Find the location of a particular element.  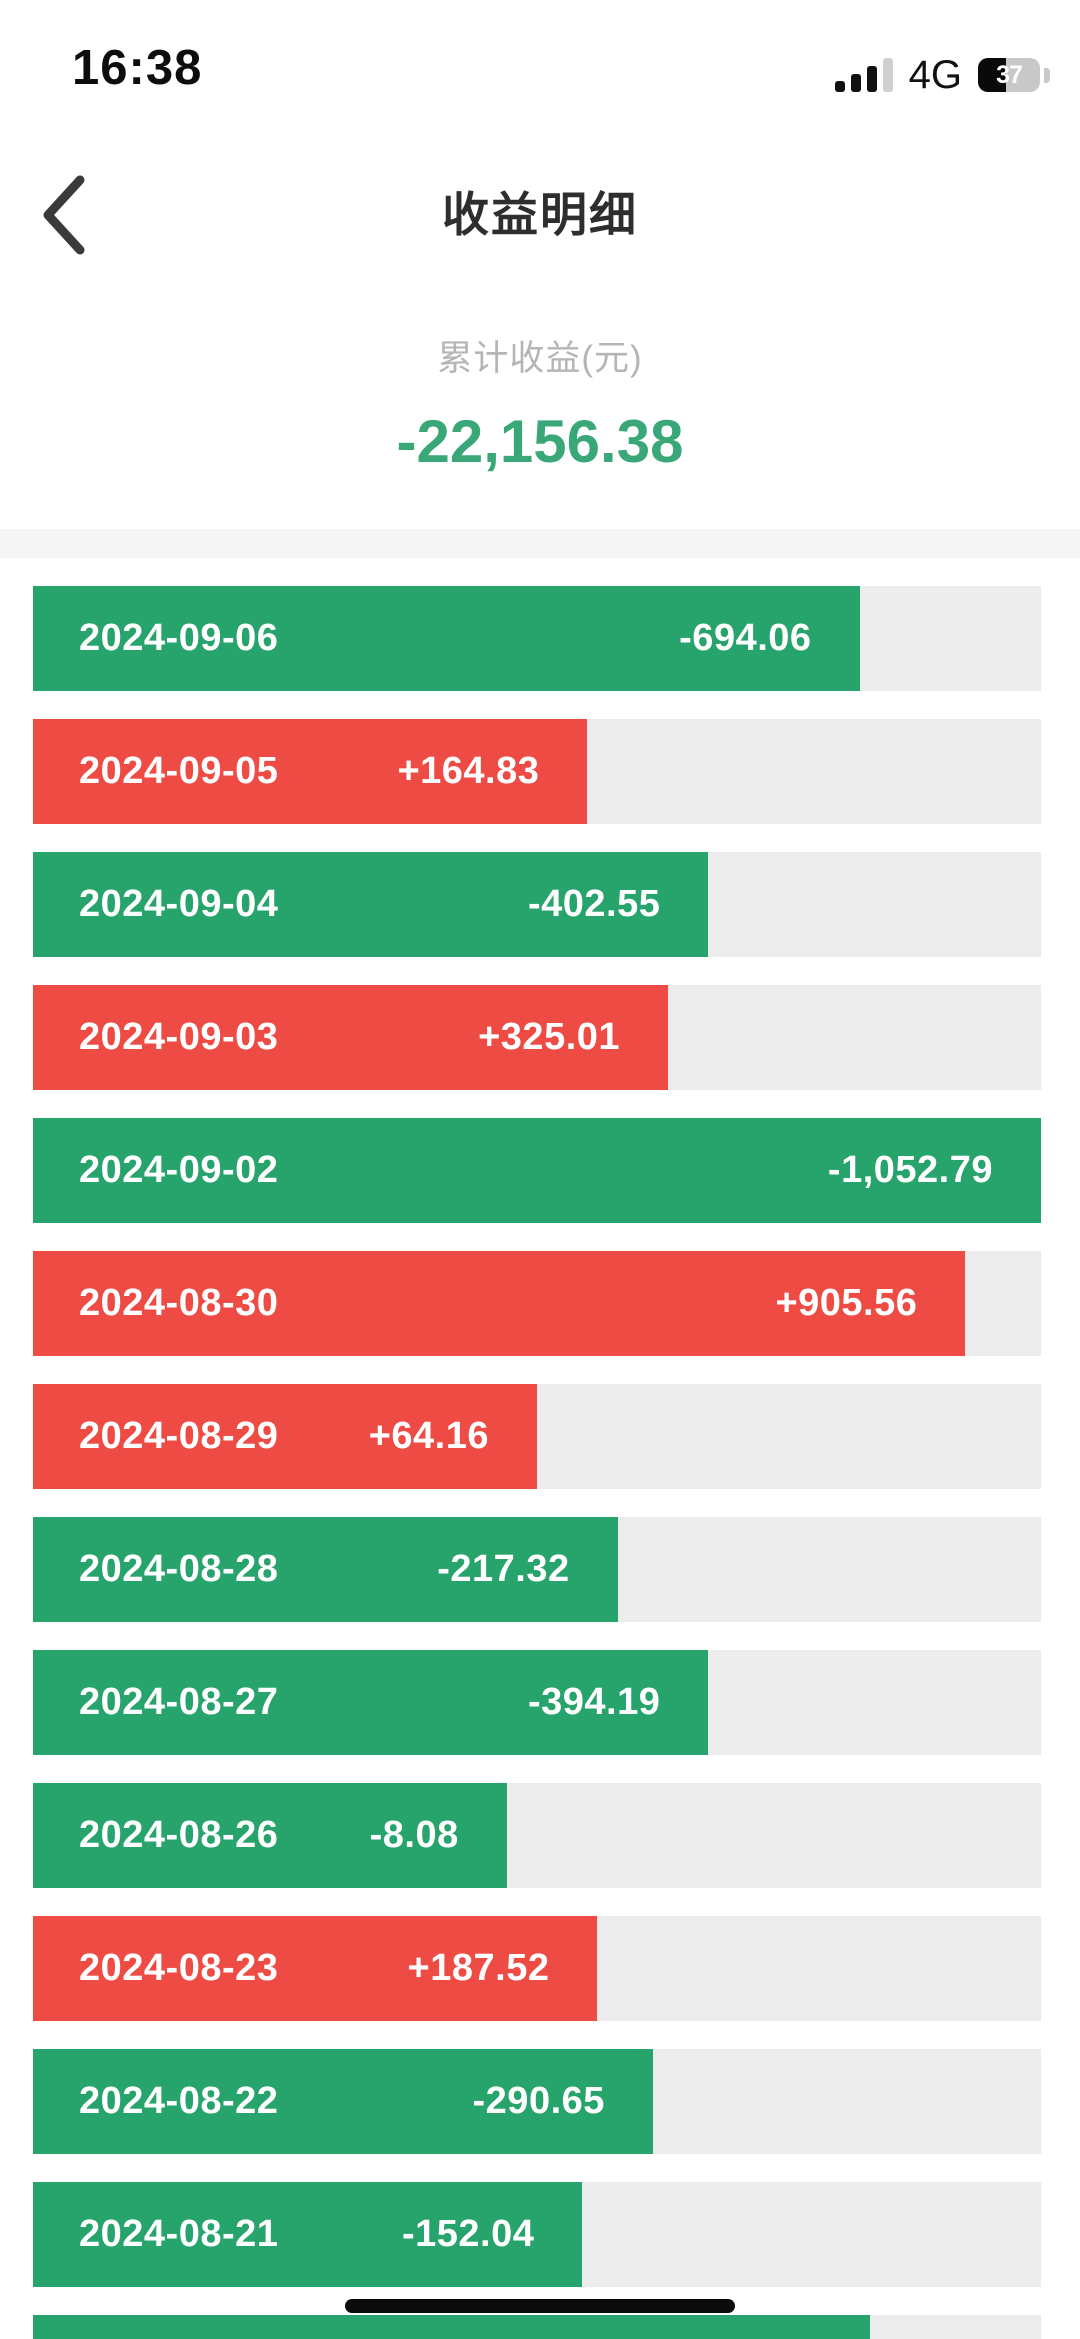

profit-row: 2024-08-23 +187.52 is located at coordinates (537, 1968).